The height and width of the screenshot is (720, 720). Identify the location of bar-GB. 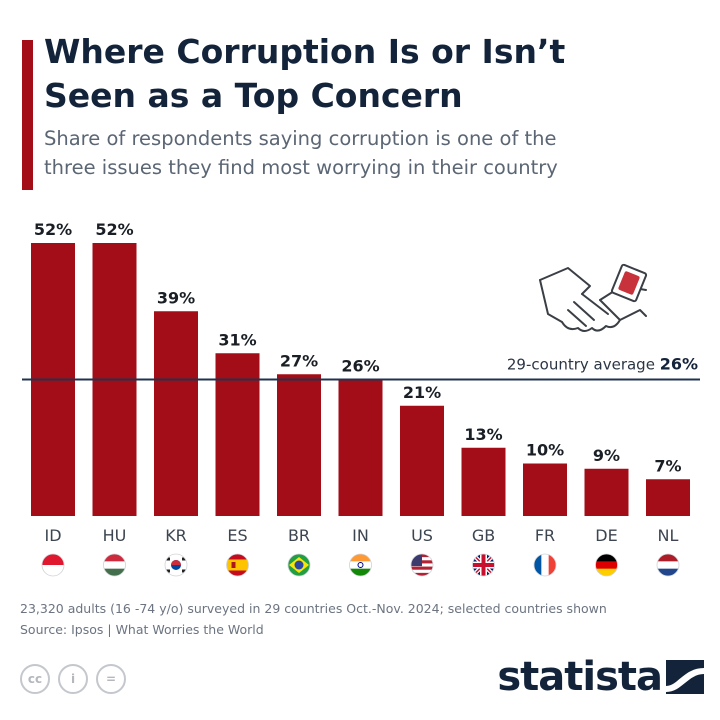
(483, 481).